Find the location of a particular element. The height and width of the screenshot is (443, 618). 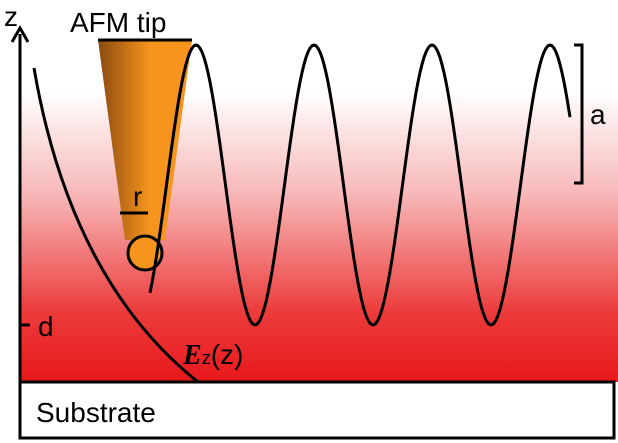

substrate-label: Substrate is located at coordinates (96, 412).